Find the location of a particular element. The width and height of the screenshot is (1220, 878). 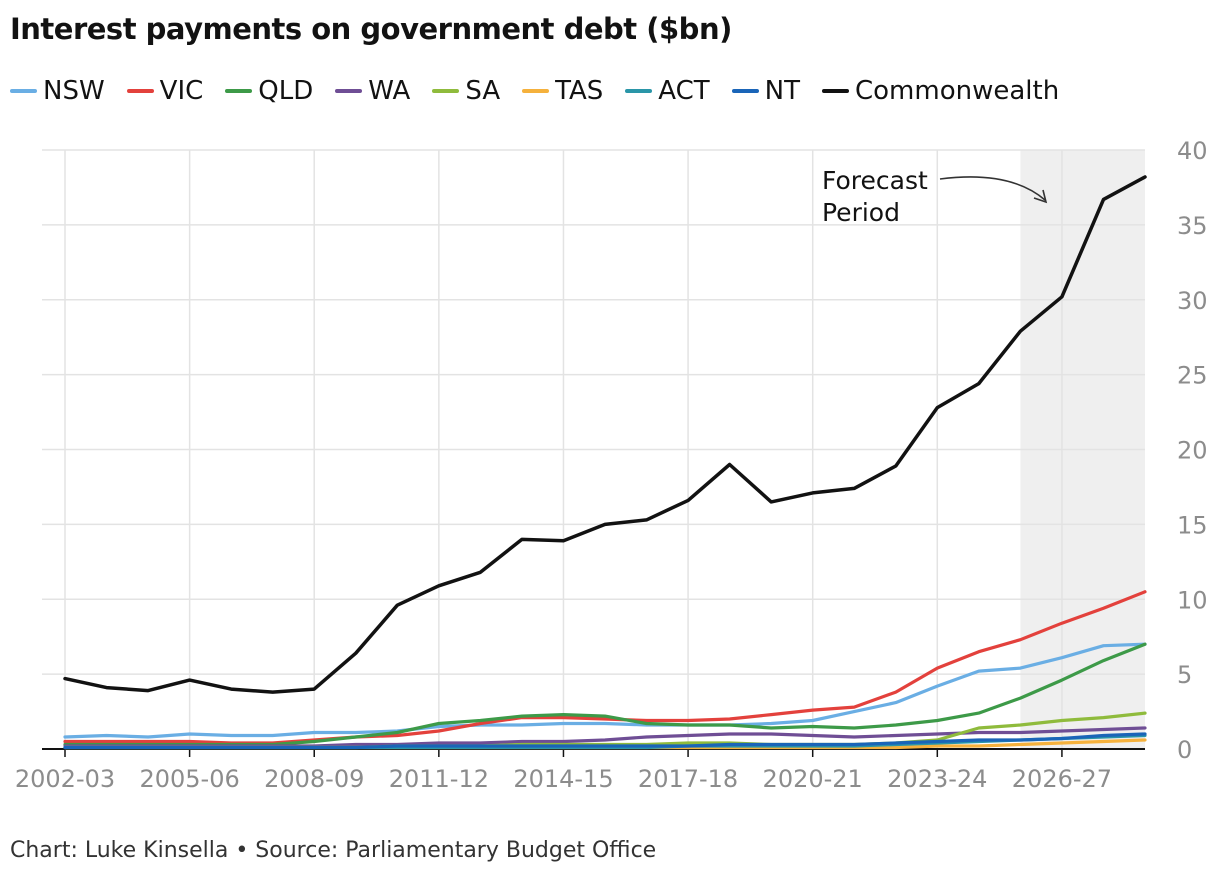

x-tick-label: 2008-09 is located at coordinates (314, 779).